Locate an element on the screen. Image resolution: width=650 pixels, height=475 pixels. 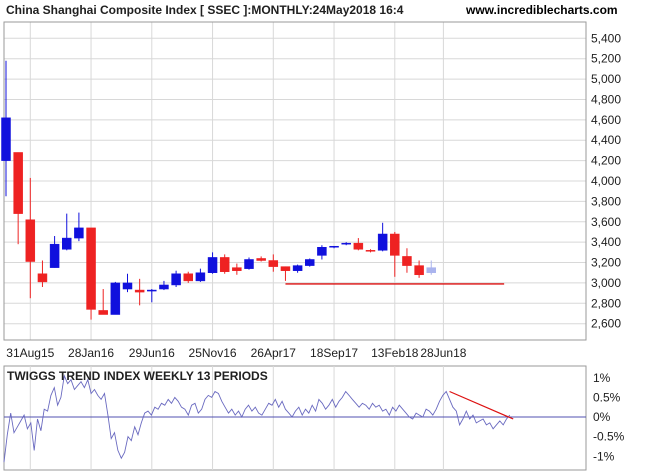
price-y-tick-label: 3,000 is located at coordinates (606, 283).